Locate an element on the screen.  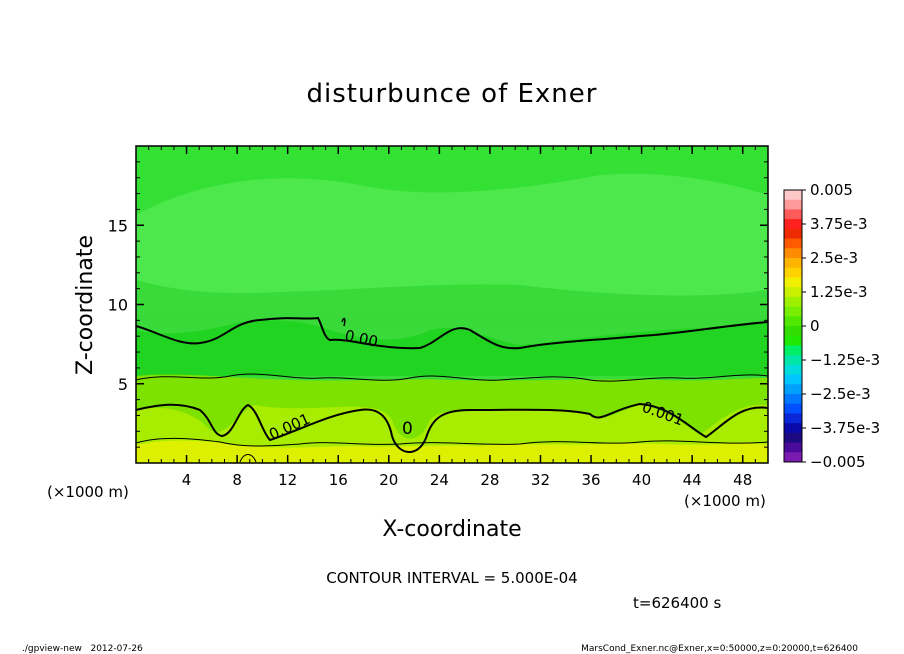
footer-left: ./gpview-new 2012-07-26 is located at coordinates (82, 649).